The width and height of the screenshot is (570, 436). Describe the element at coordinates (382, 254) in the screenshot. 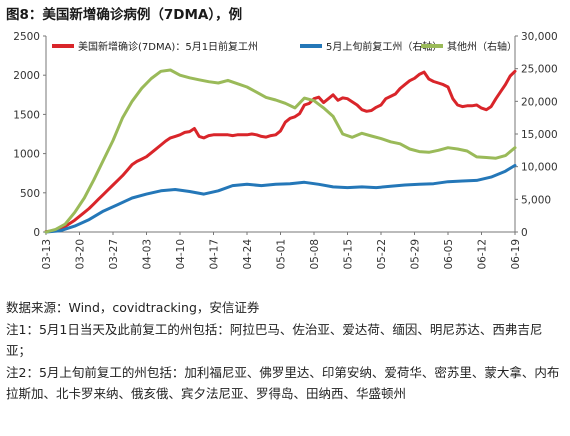

I see `x-tick-label: 05-22` at that location.